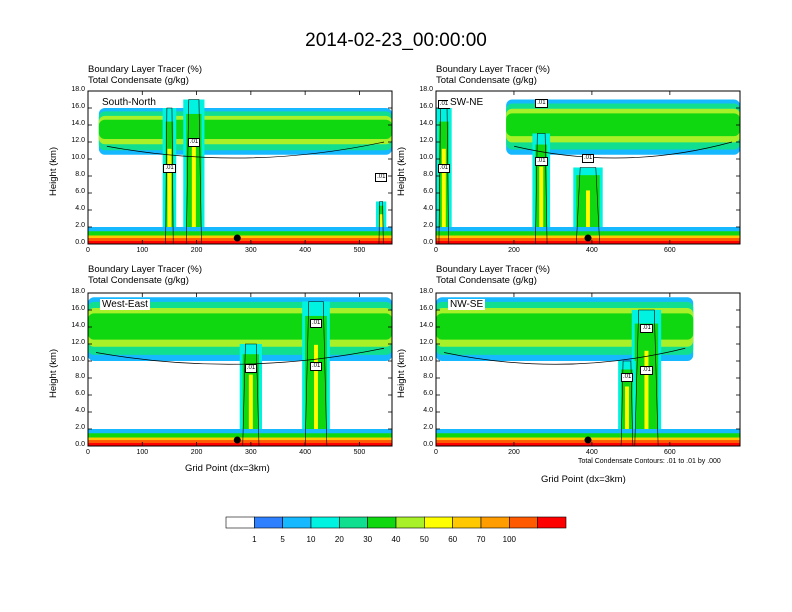 This screenshot has height=612, width=792. Describe the element at coordinates (53, 373) in the screenshot. I see `y-axis-label: Height (km)` at that location.